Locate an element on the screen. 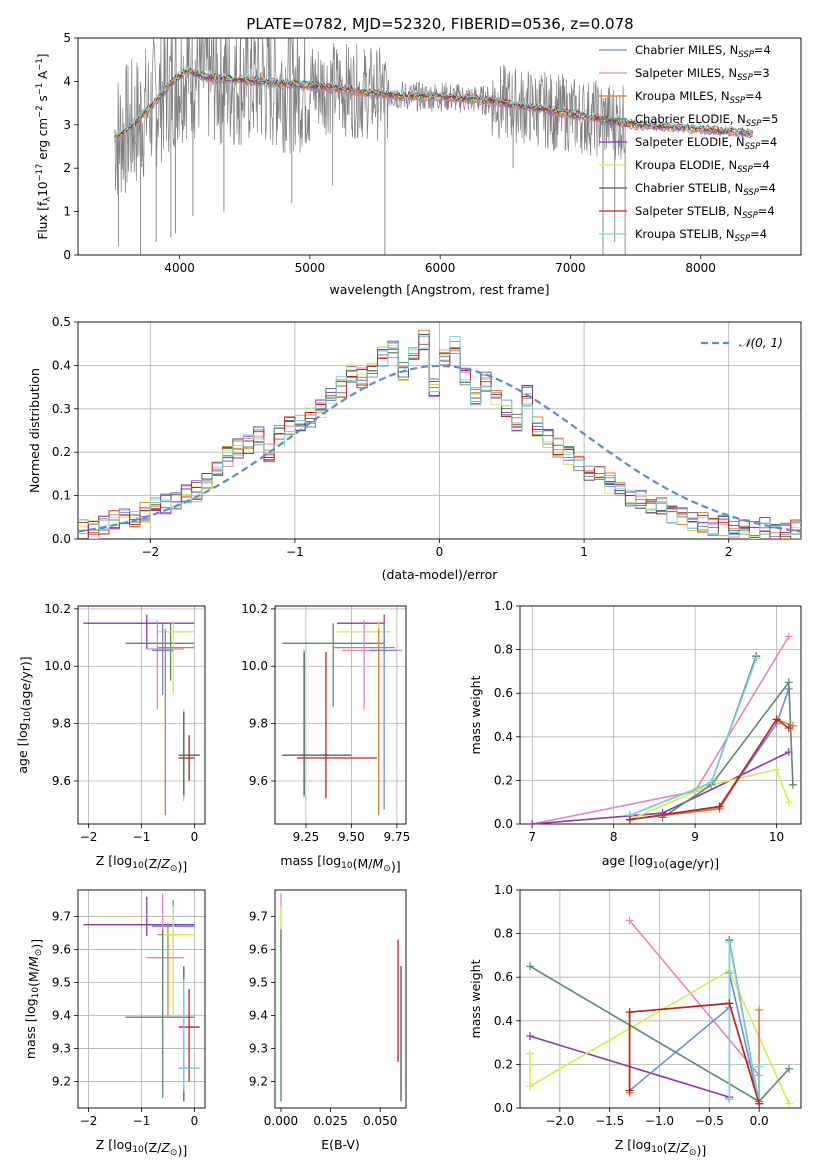 This screenshot has height=1170, width=819. y-tick-label: 0.3 is located at coordinates (61, 409).